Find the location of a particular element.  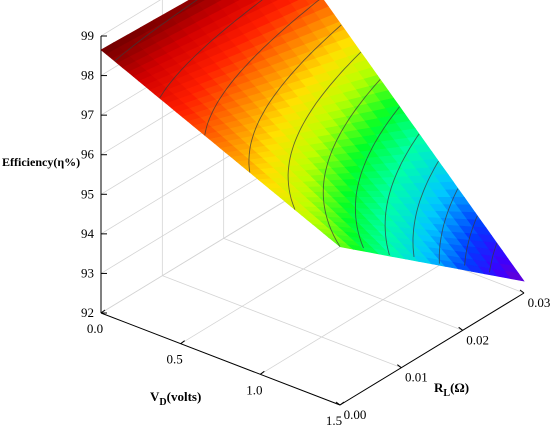

z-tick-label: 96 is located at coordinates (88, 154).